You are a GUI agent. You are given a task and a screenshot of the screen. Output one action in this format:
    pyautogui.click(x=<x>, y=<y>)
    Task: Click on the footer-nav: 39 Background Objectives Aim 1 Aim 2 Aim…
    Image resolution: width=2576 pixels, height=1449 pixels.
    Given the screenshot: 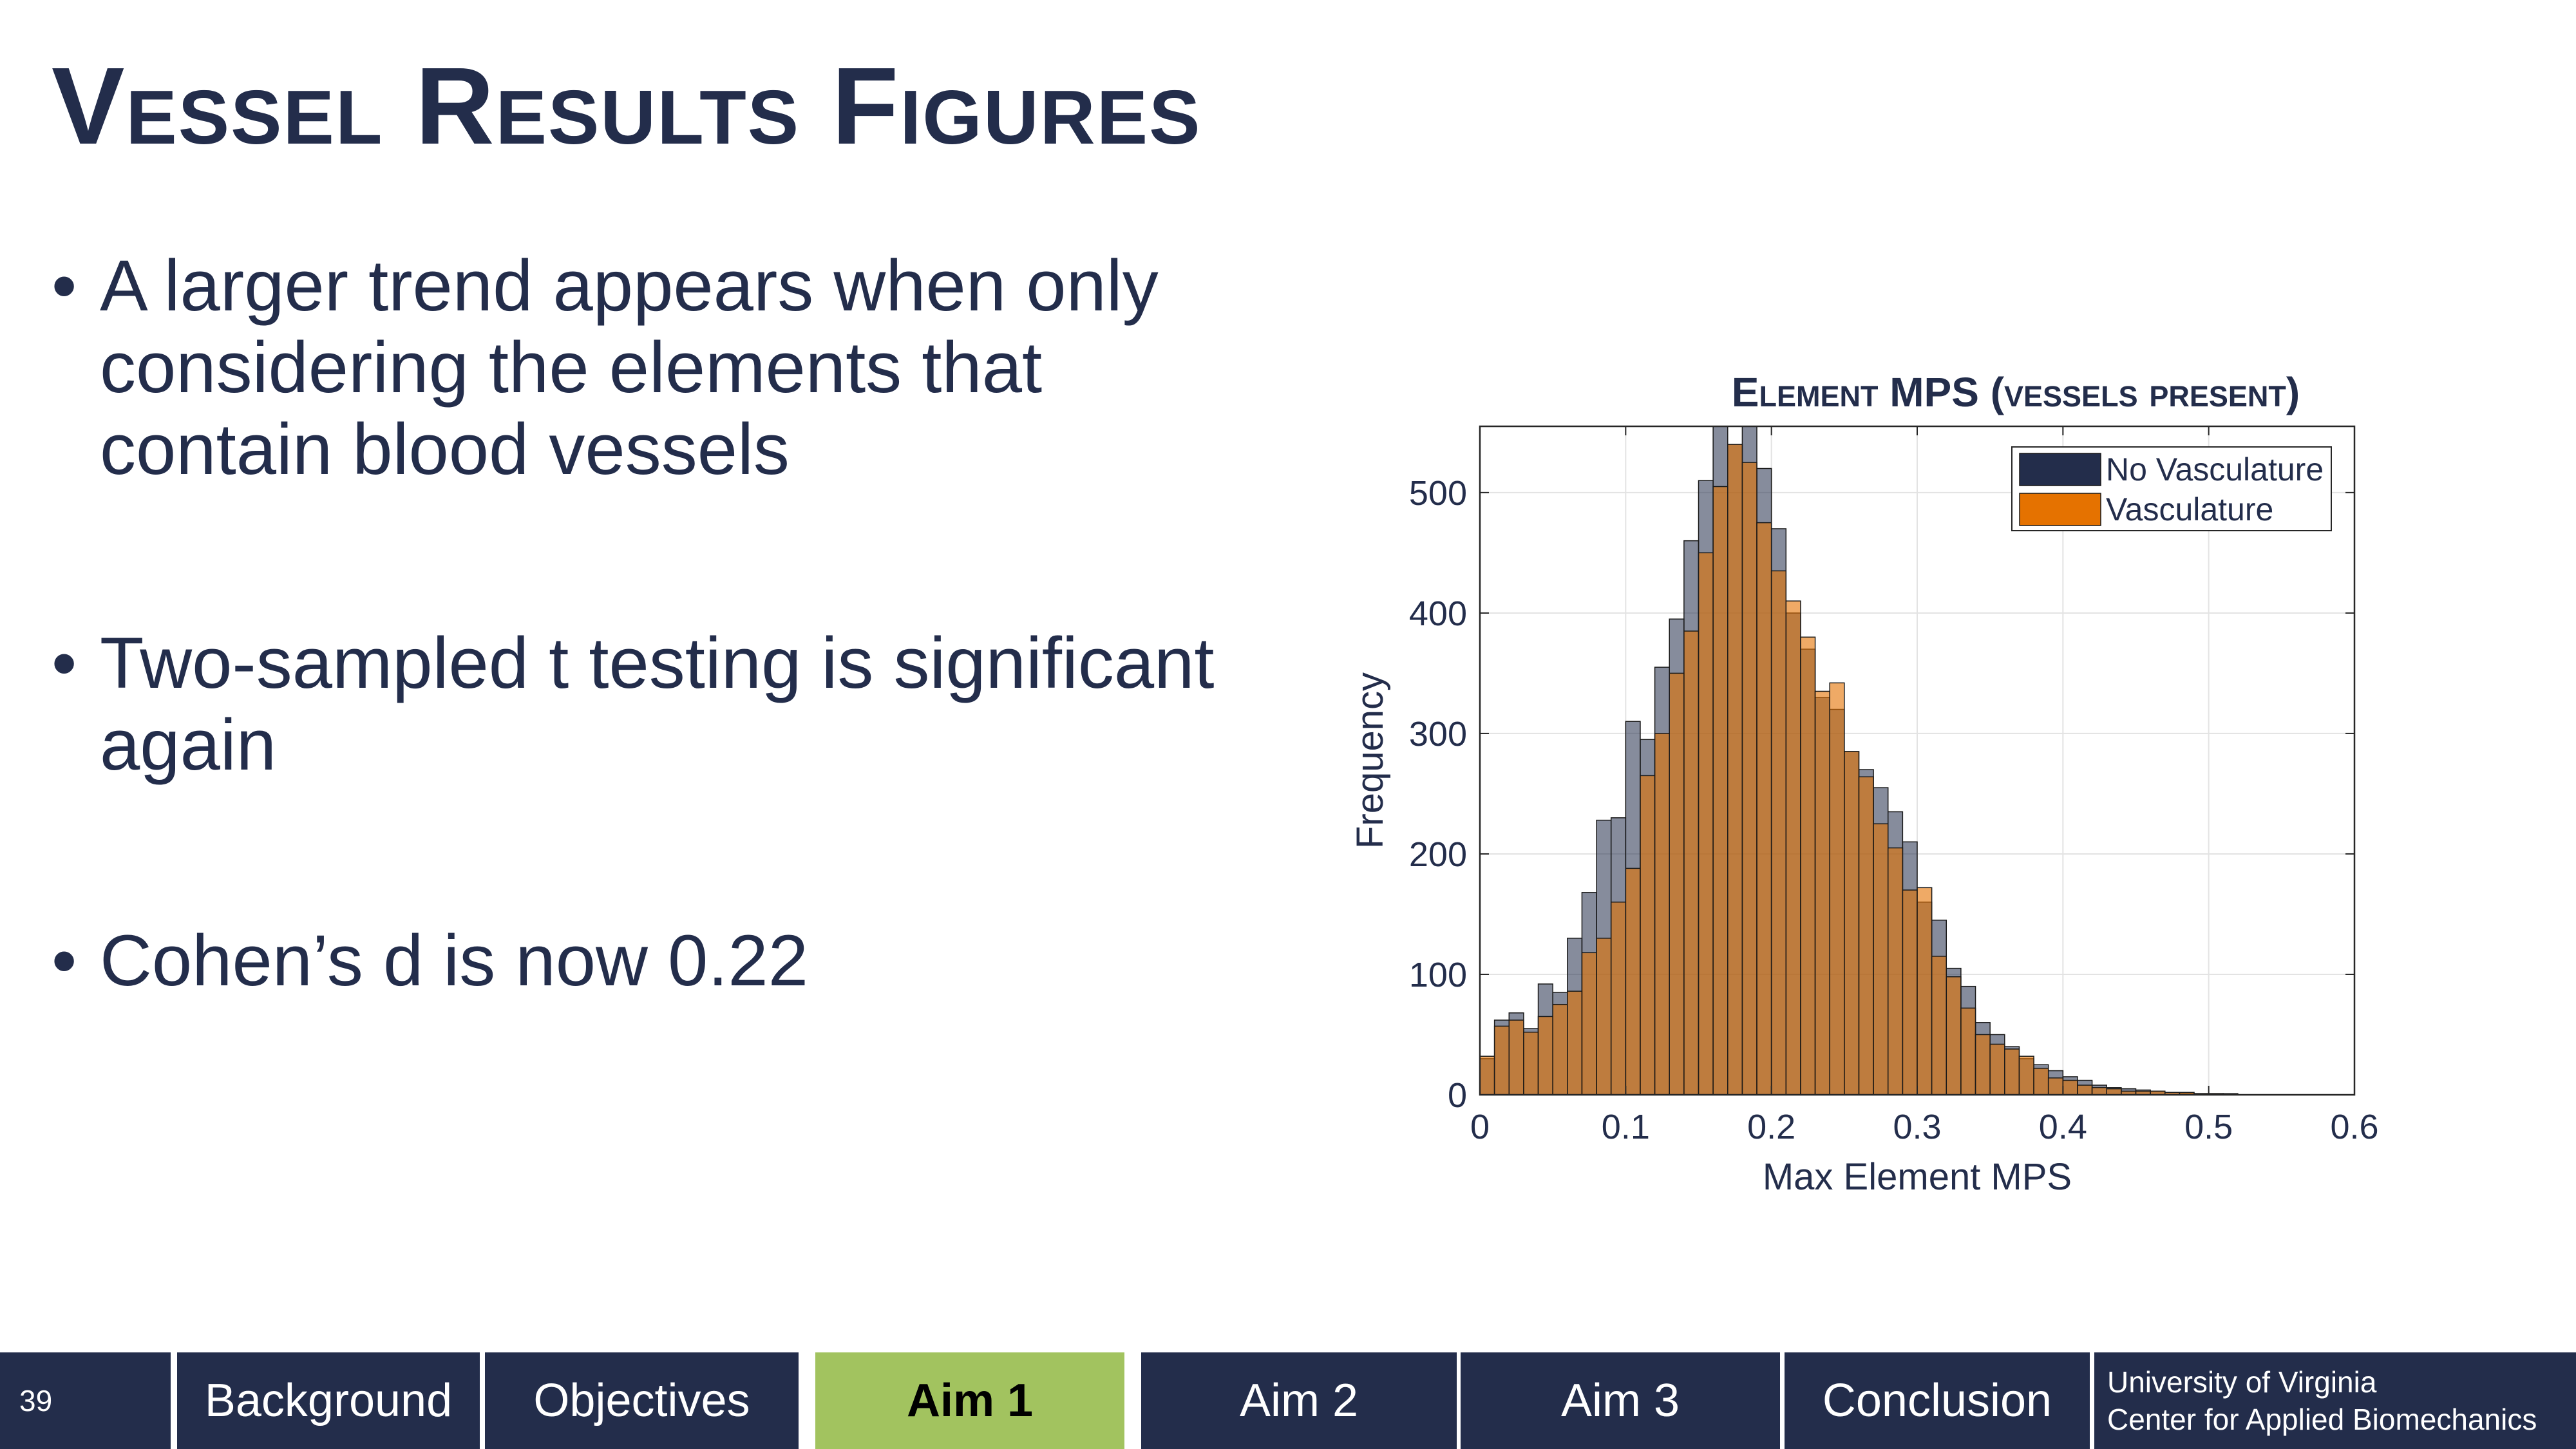 What is the action you would take?
    pyautogui.click(x=1288, y=1401)
    